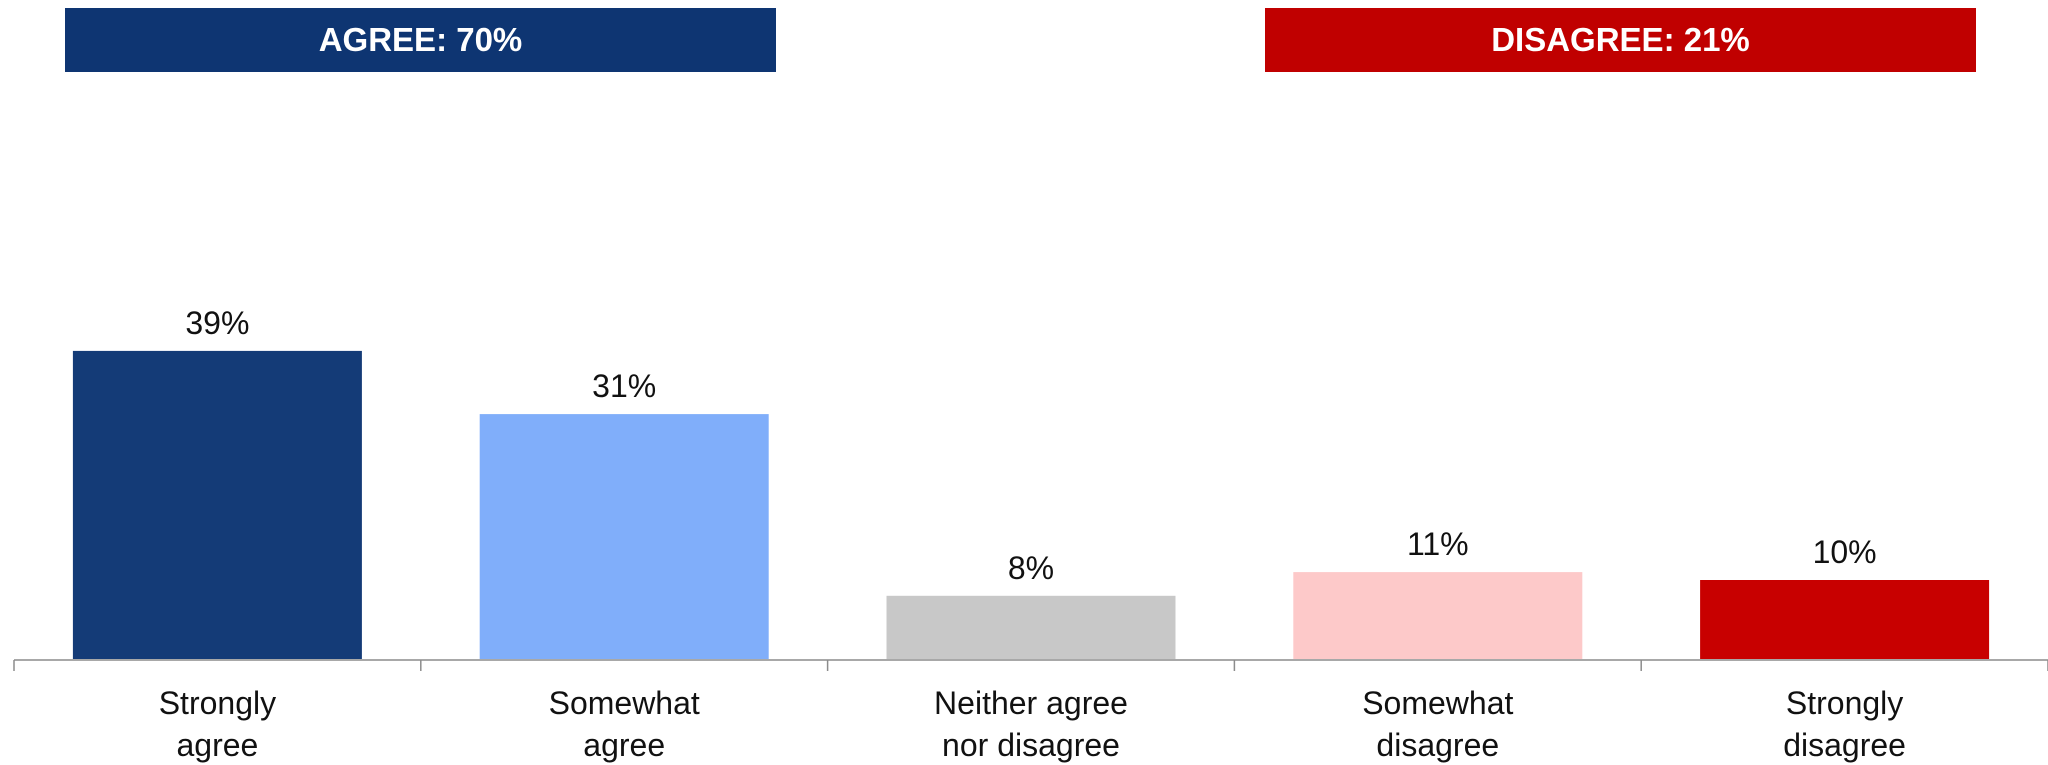 The height and width of the screenshot is (765, 2048). I want to click on agree-summary-label: AGREE: 70%, so click(420, 39).